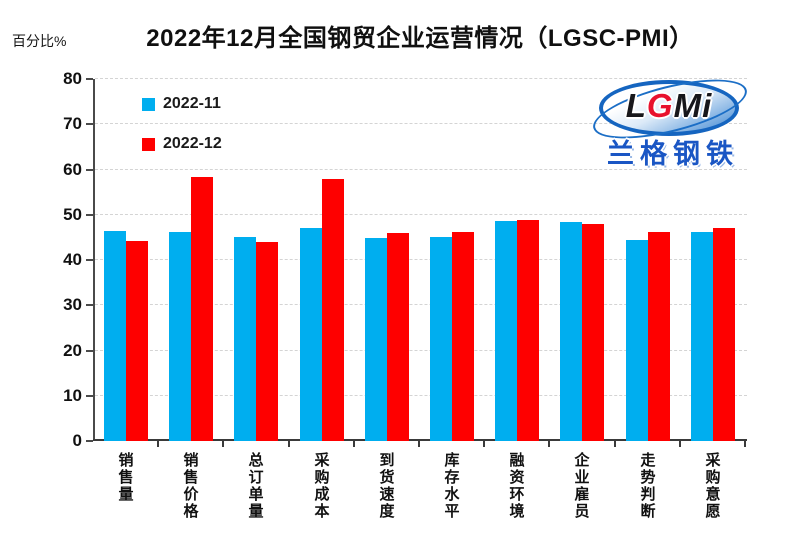  What do you see at coordinates (72, 169) in the screenshot?
I see `y-tick-label-60: 60` at bounding box center [72, 169].